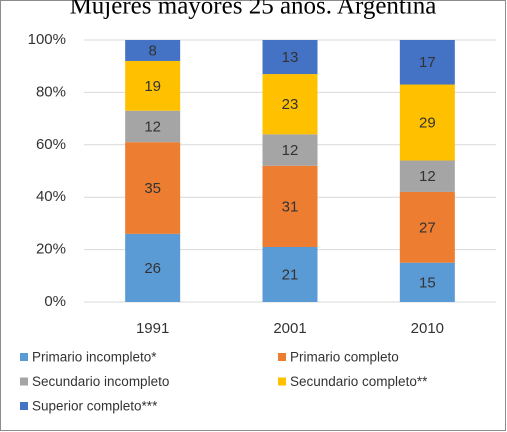 This screenshot has height=432, width=507. Describe the element at coordinates (289, 328) in the screenshot. I see `x-tick-label: 2001` at that location.